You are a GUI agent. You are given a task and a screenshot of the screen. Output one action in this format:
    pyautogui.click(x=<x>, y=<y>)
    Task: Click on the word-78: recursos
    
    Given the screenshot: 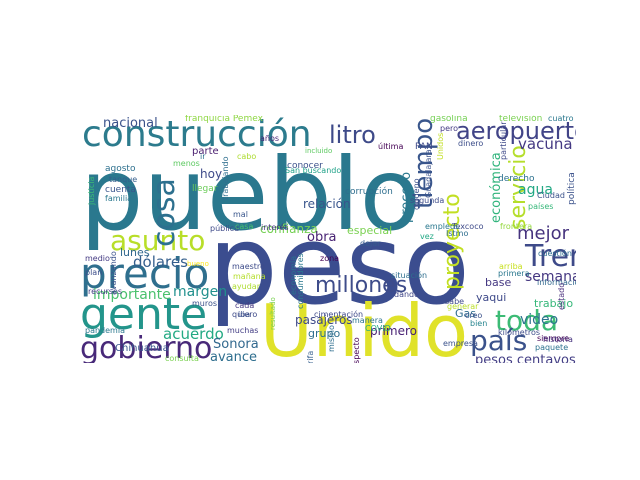 What is the action you would take?
    pyautogui.click(x=105, y=291)
    